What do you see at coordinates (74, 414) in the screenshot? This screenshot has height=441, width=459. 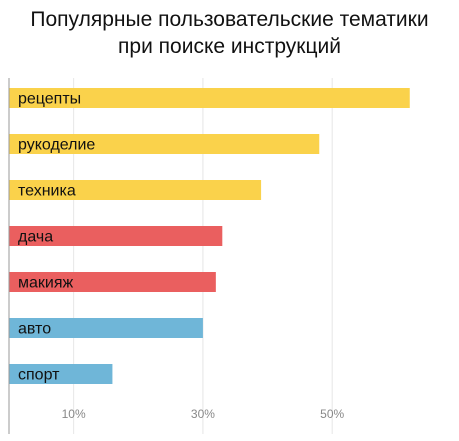 I see `x-tick-label: 10%` at bounding box center [74, 414].